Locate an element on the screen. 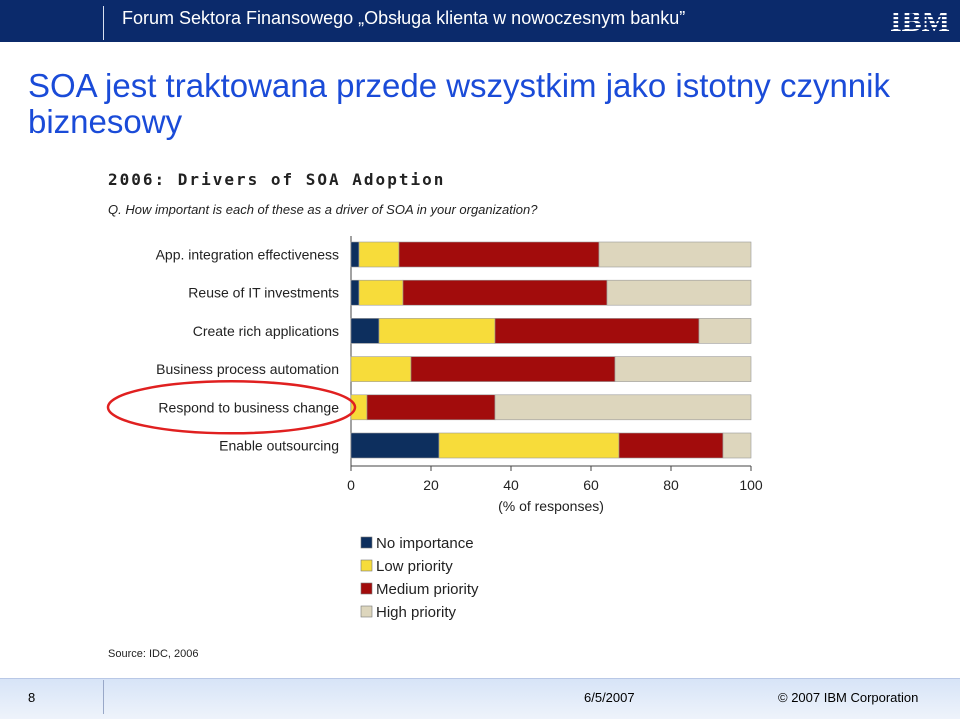 The image size is (960, 720). chart-source: Source: IDC, 2006 is located at coordinates (153, 654).